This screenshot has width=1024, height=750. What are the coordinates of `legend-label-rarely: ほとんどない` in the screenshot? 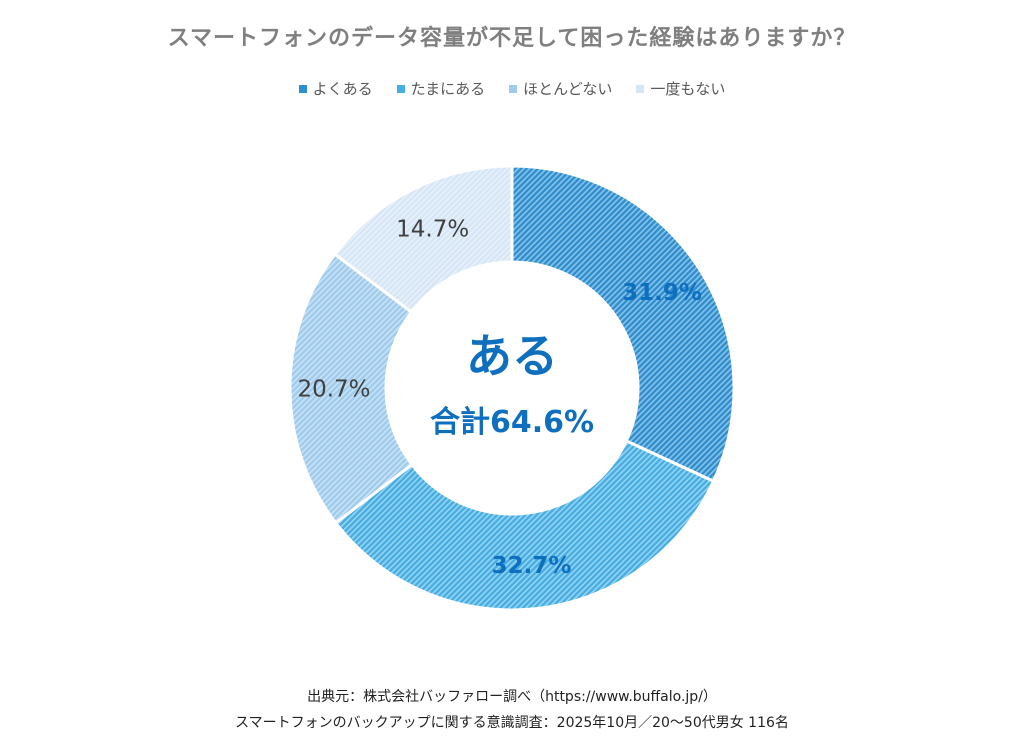 It's located at (568, 89).